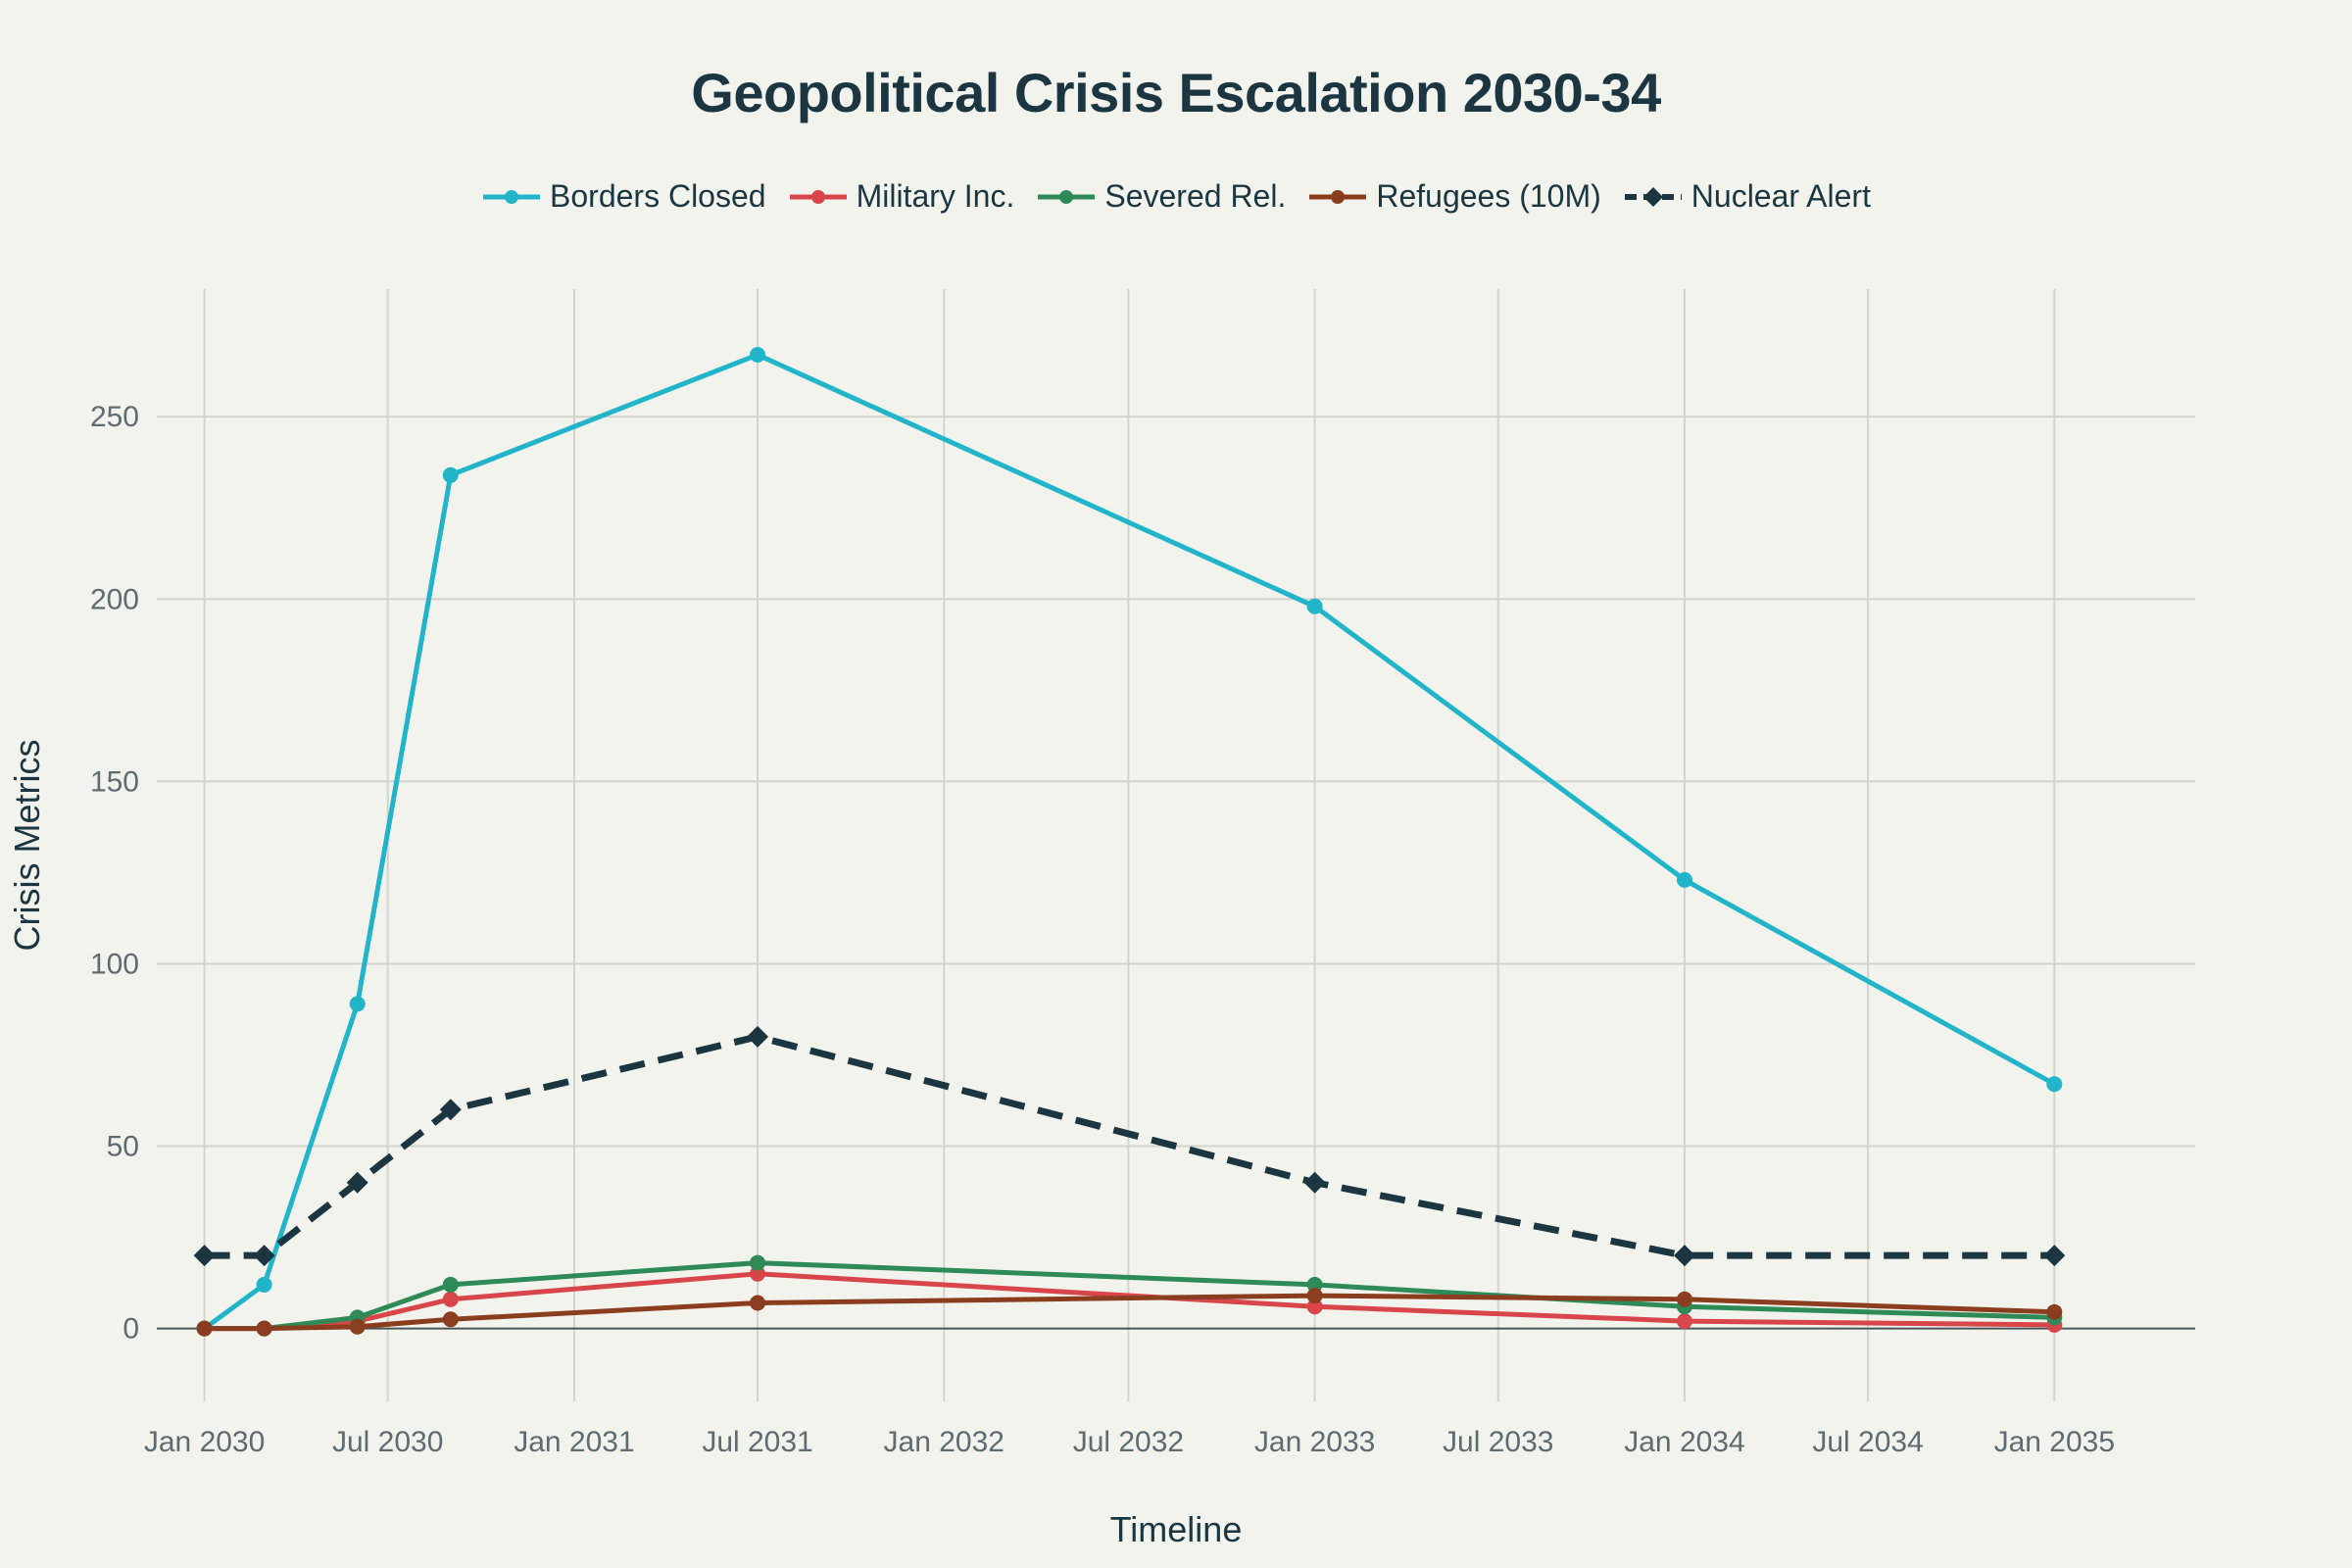 The height and width of the screenshot is (1568, 2352). What do you see at coordinates (1684, 1442) in the screenshot?
I see `x-tick-label: Jan 2034` at bounding box center [1684, 1442].